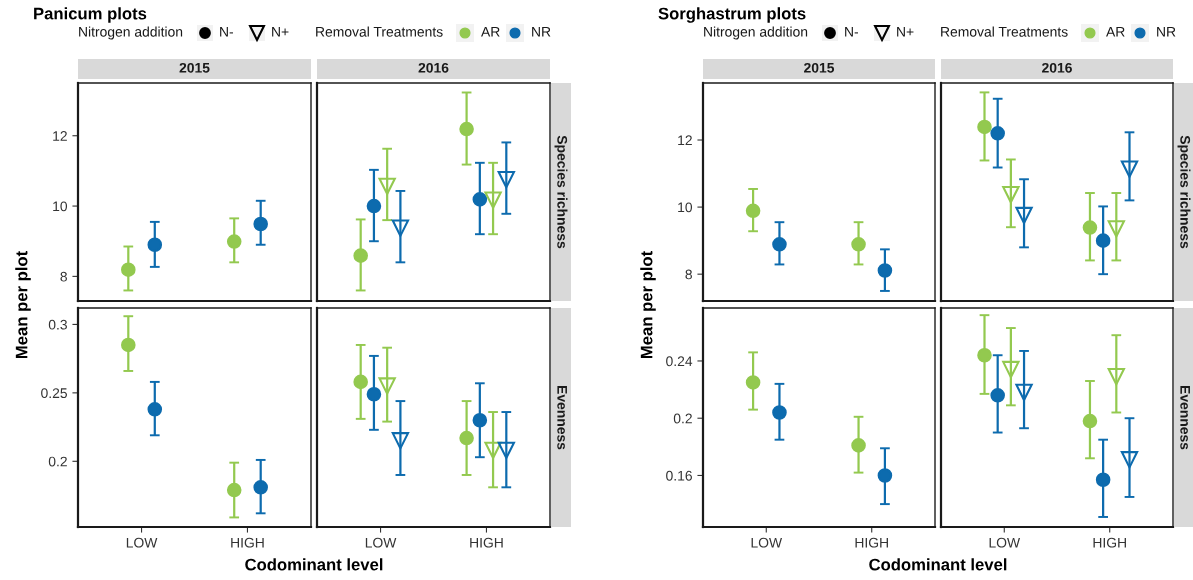 The width and height of the screenshot is (1193, 580). Describe the element at coordinates (54, 393) in the screenshot. I see `y-tick-label: 0.25` at that location.